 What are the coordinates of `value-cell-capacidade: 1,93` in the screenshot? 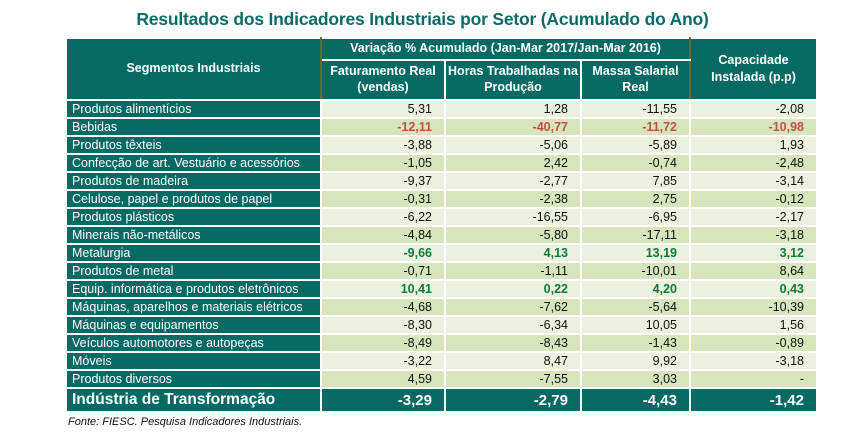 It's located at (753, 145).